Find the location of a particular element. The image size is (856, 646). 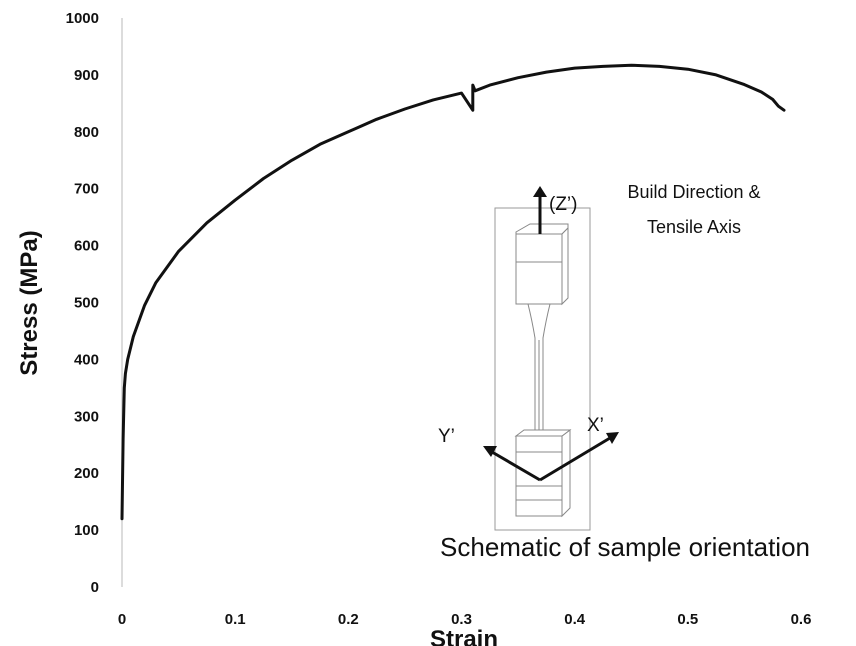

x-arrowhead is located at coordinates (612, 438).